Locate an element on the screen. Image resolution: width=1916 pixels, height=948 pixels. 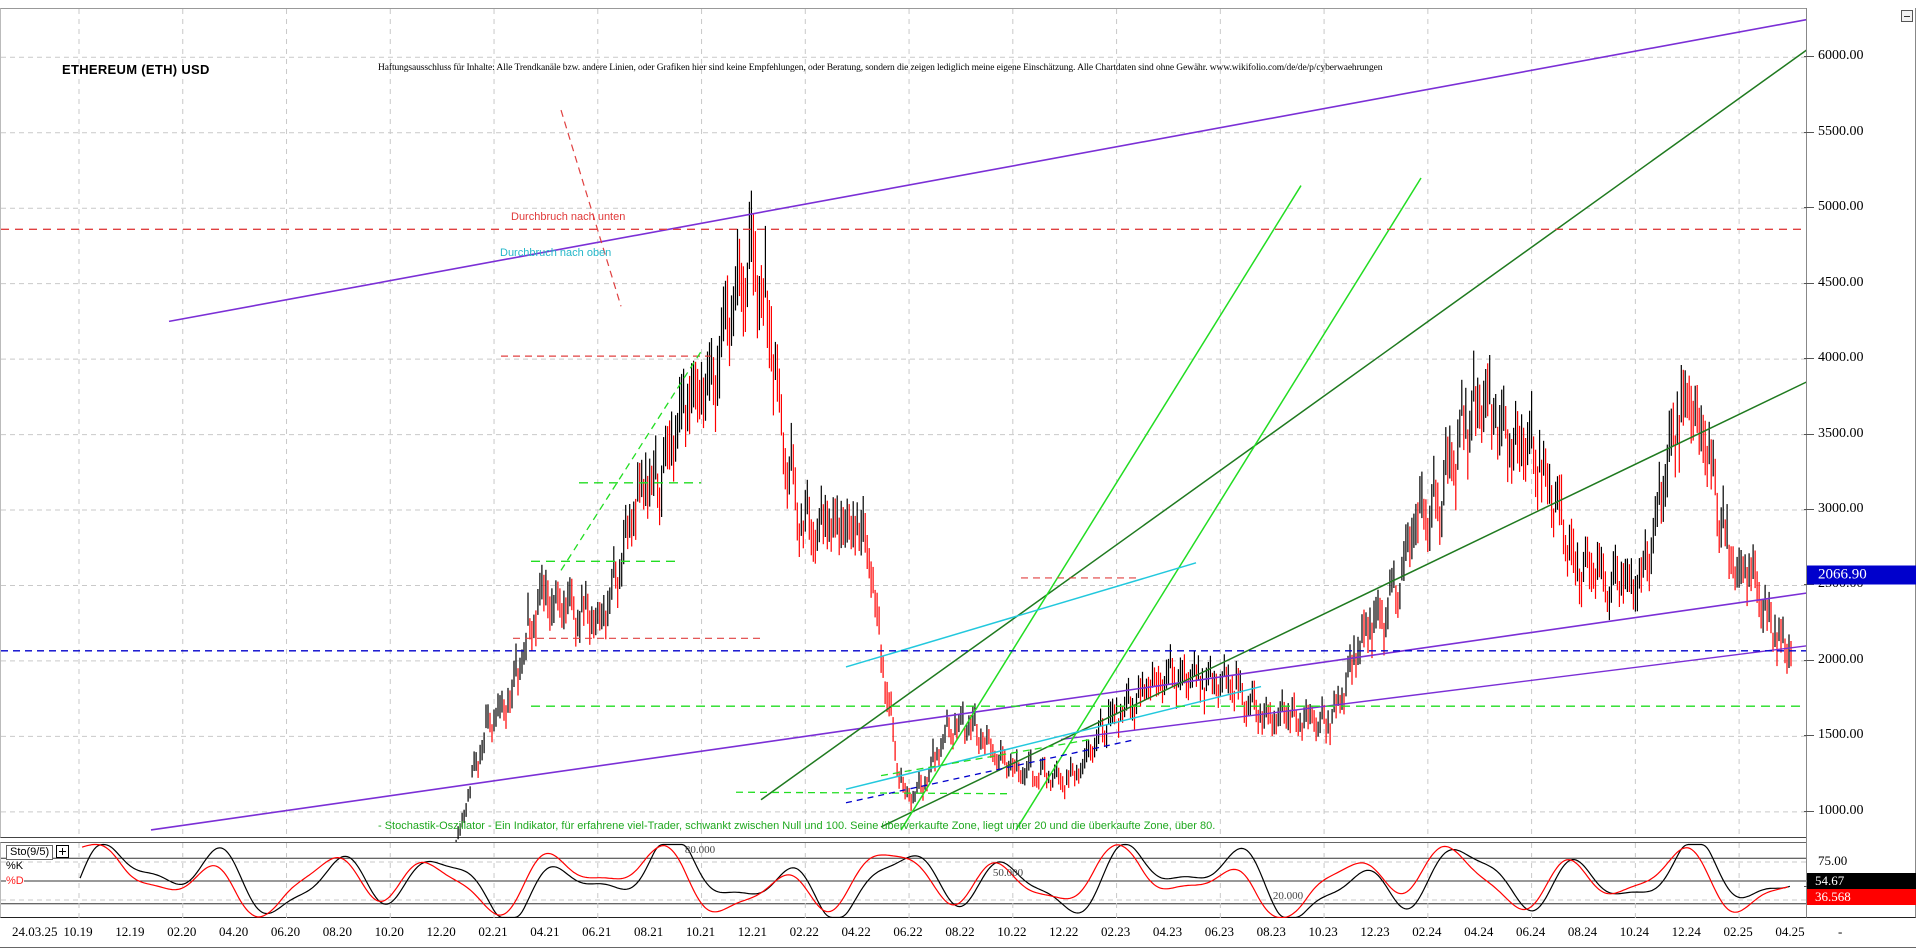
price-tick-label: 6000.00 is located at coordinates (1834, 56).